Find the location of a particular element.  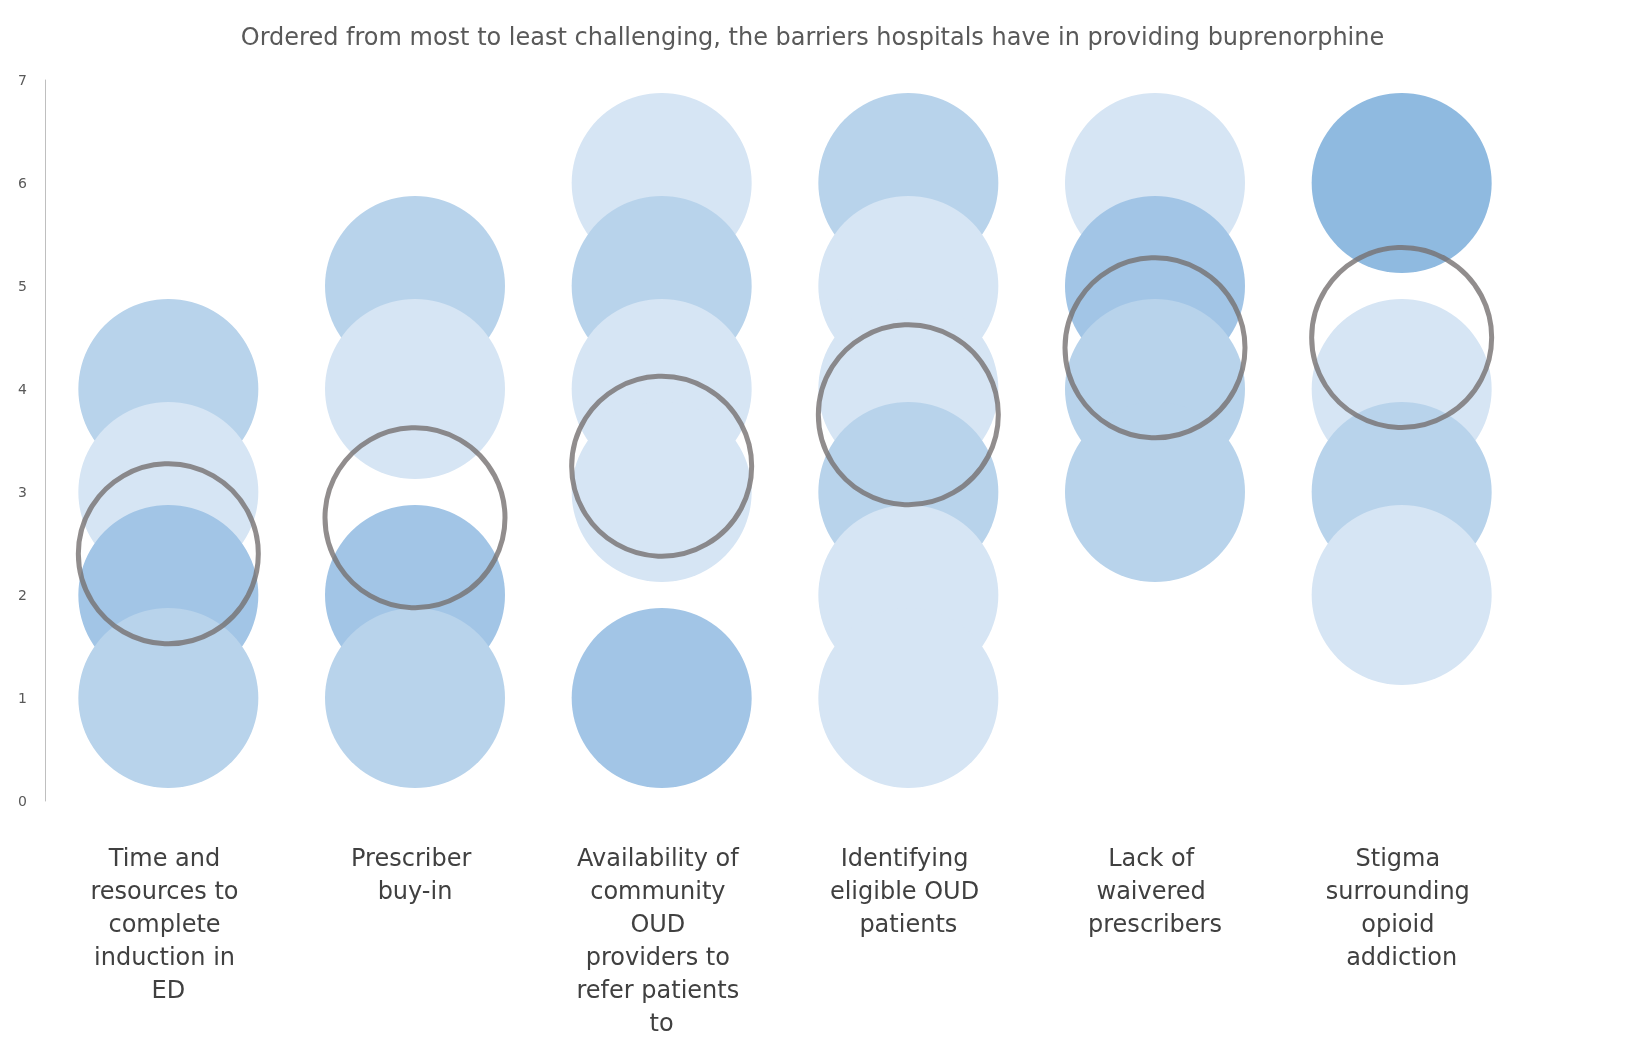

x-tick-label: Prescriber buy-in is located at coordinates (415, 874).